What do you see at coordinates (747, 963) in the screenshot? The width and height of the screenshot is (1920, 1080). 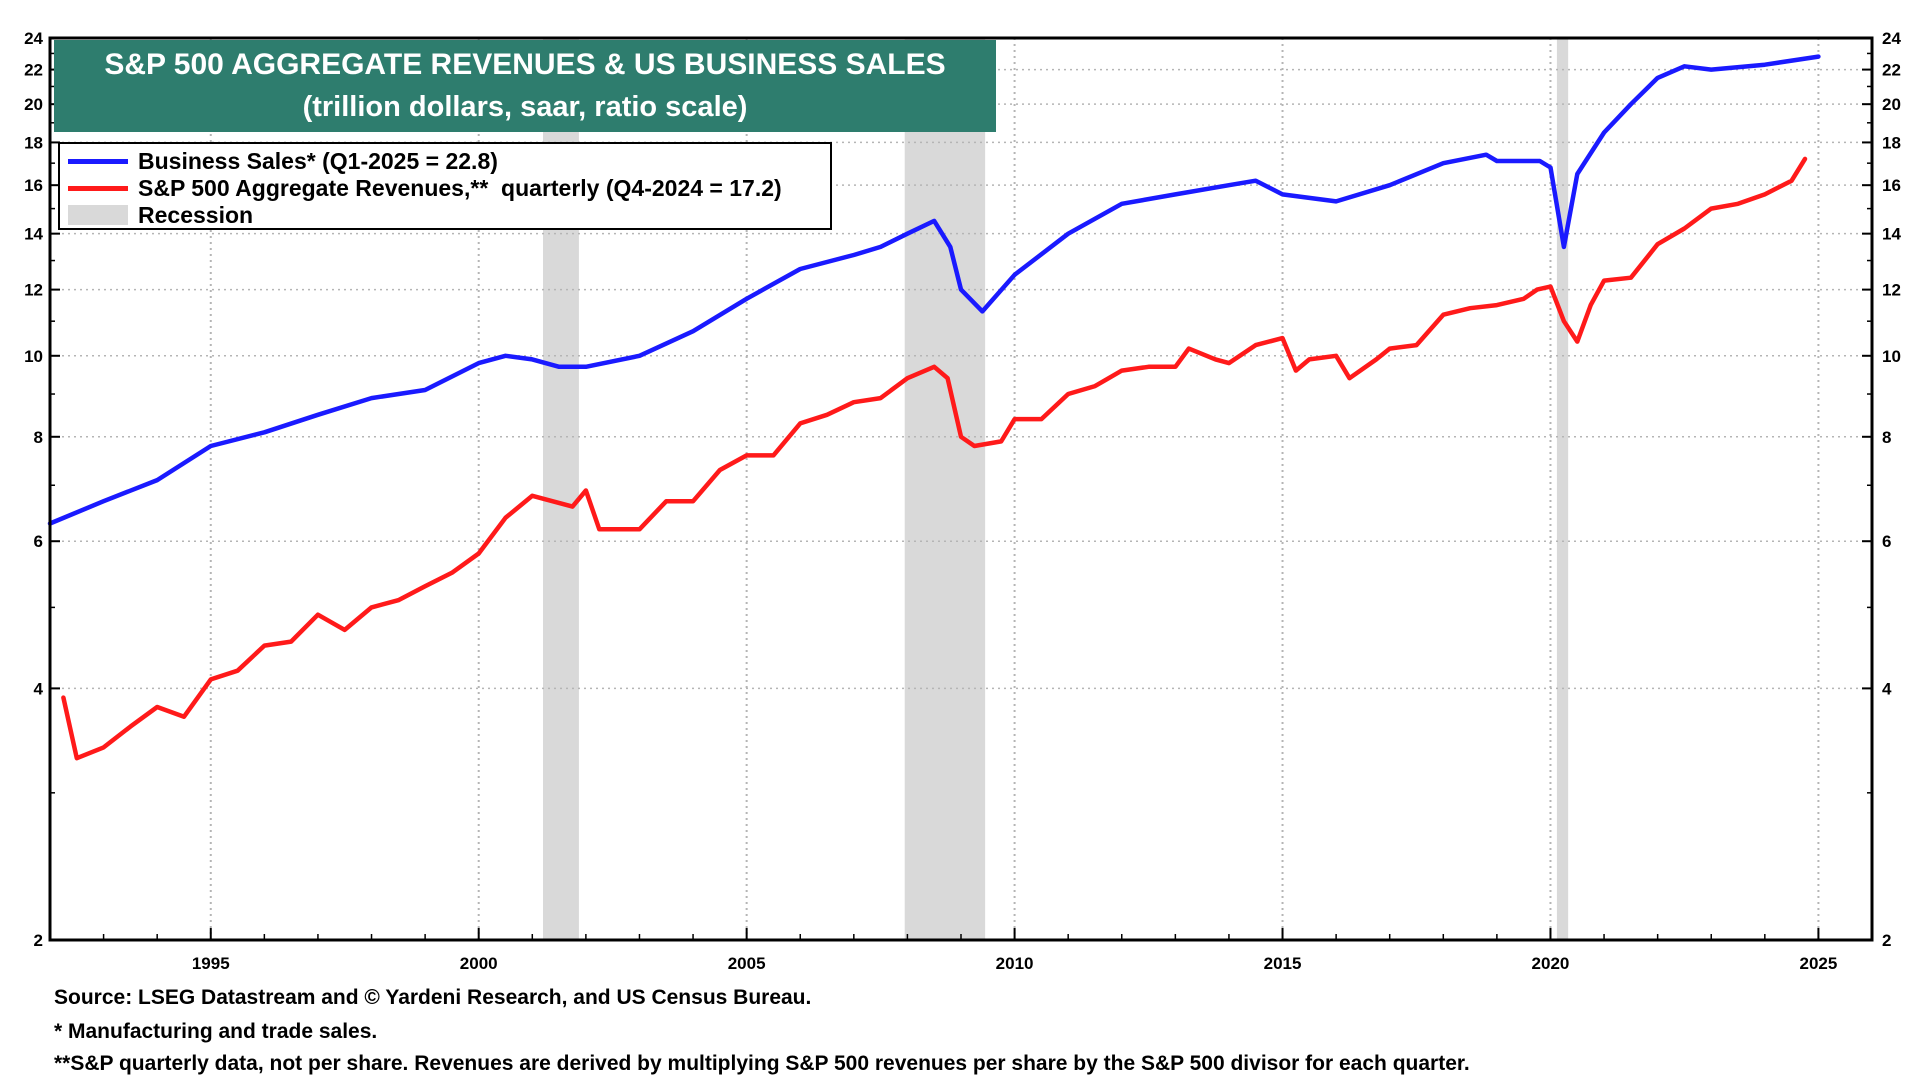 I see `x-tick-label-2005: 2005` at bounding box center [747, 963].